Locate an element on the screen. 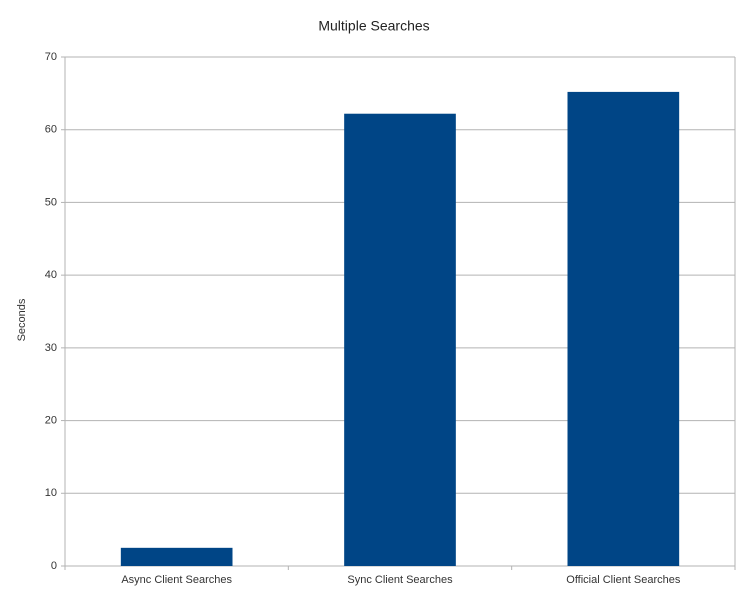 This screenshot has height=598, width=750. y-tick-label: 70 is located at coordinates (51, 57).